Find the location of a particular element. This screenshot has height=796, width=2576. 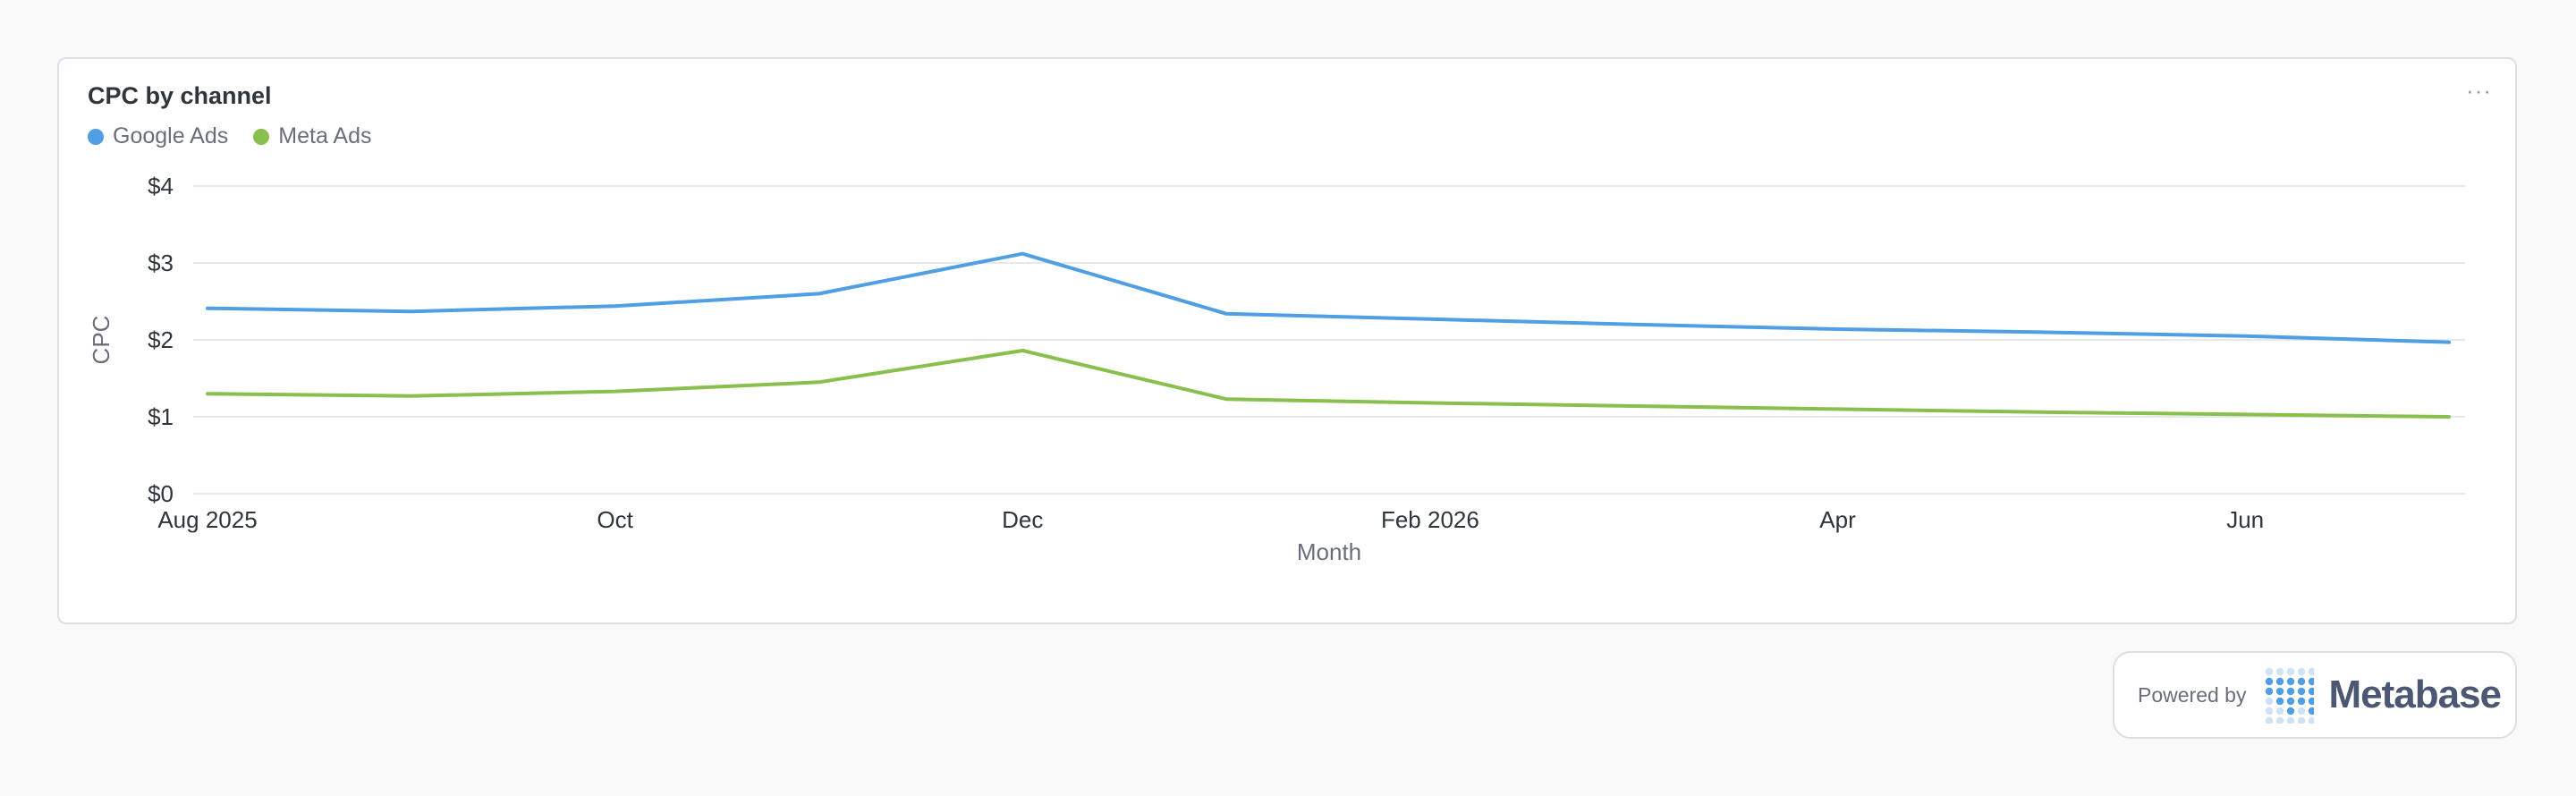

card-title: CPC by channel is located at coordinates (180, 95).